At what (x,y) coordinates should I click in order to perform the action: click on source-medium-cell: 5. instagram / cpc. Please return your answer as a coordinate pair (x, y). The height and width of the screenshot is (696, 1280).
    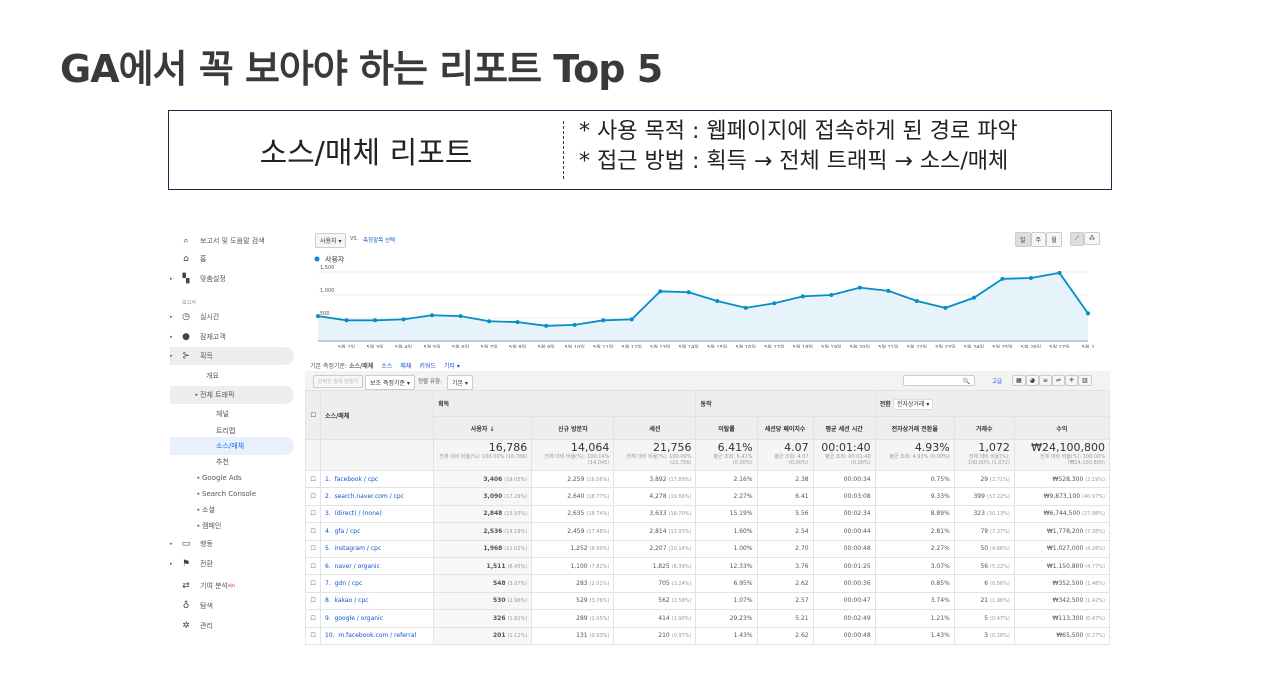
    Looking at the image, I should click on (377, 548).